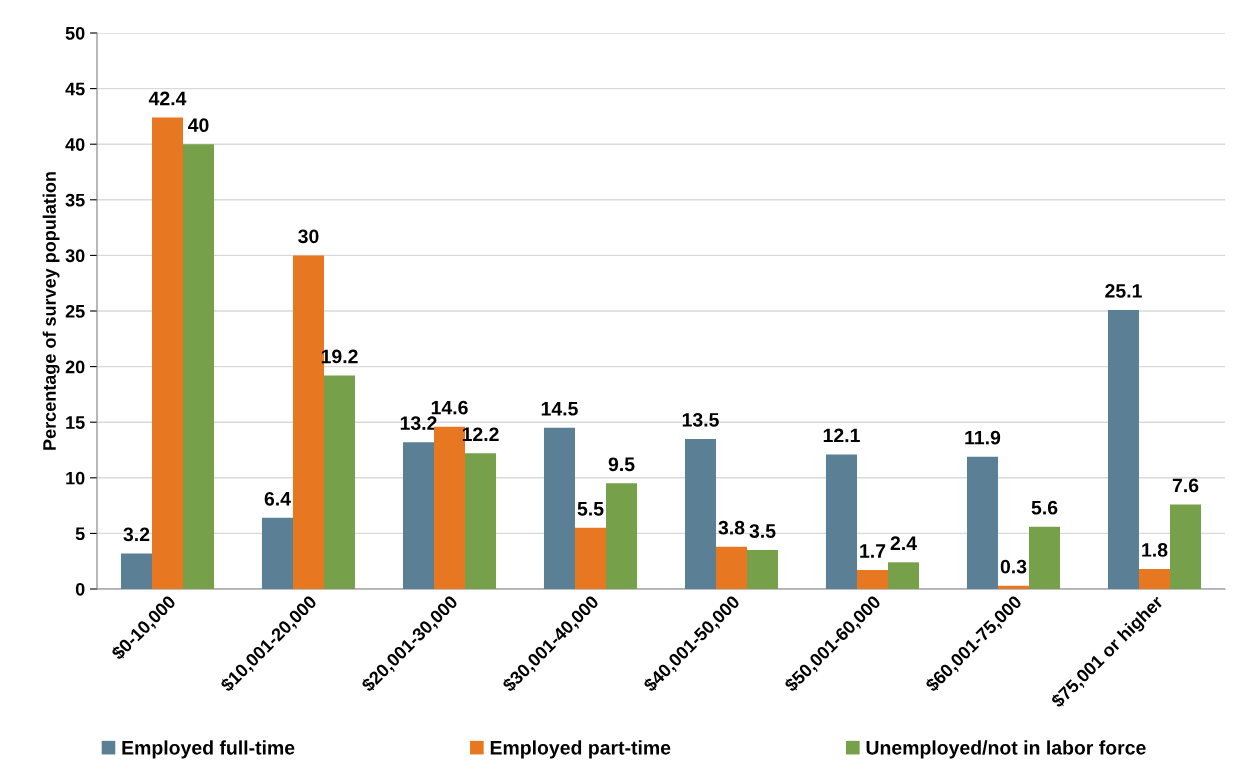 The width and height of the screenshot is (1248, 776). I want to click on data-label: 12.1, so click(841, 435).